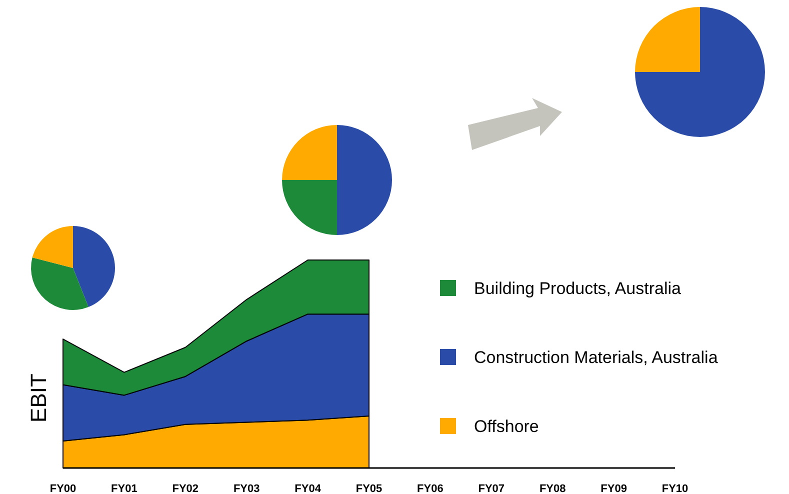 This screenshot has height=494, width=789. What do you see at coordinates (63, 488) in the screenshot?
I see `x-tick-label: FY00` at bounding box center [63, 488].